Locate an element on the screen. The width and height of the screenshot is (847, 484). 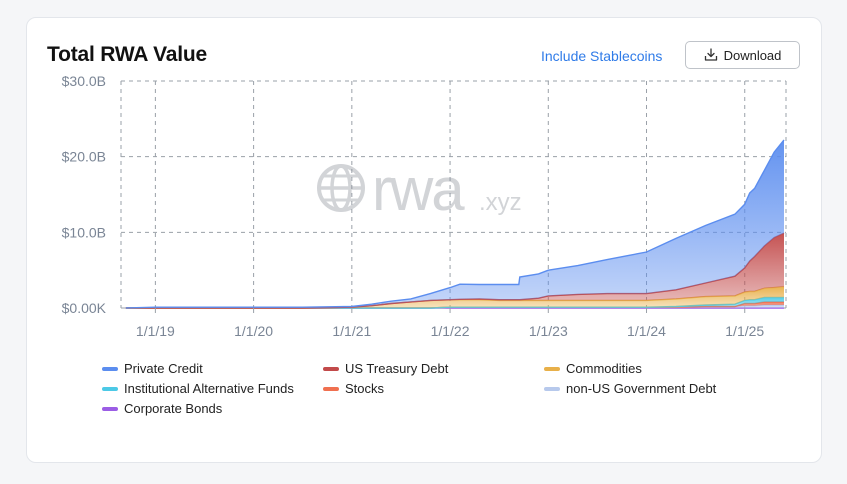
area-commodities is located at coordinates (454, 297).